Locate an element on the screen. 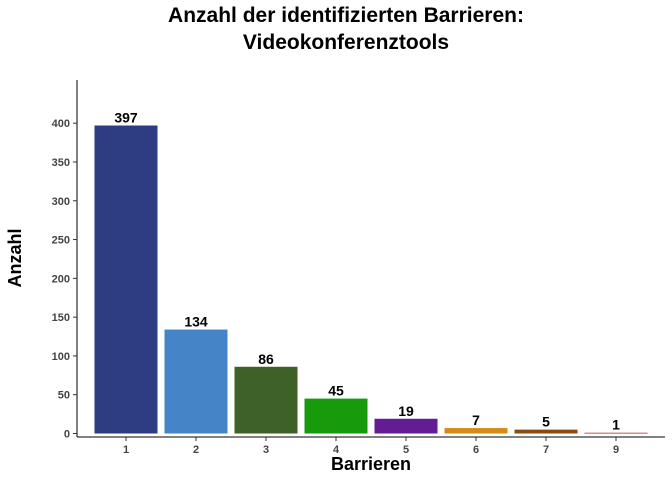  data-label-9: 1 is located at coordinates (616, 425).